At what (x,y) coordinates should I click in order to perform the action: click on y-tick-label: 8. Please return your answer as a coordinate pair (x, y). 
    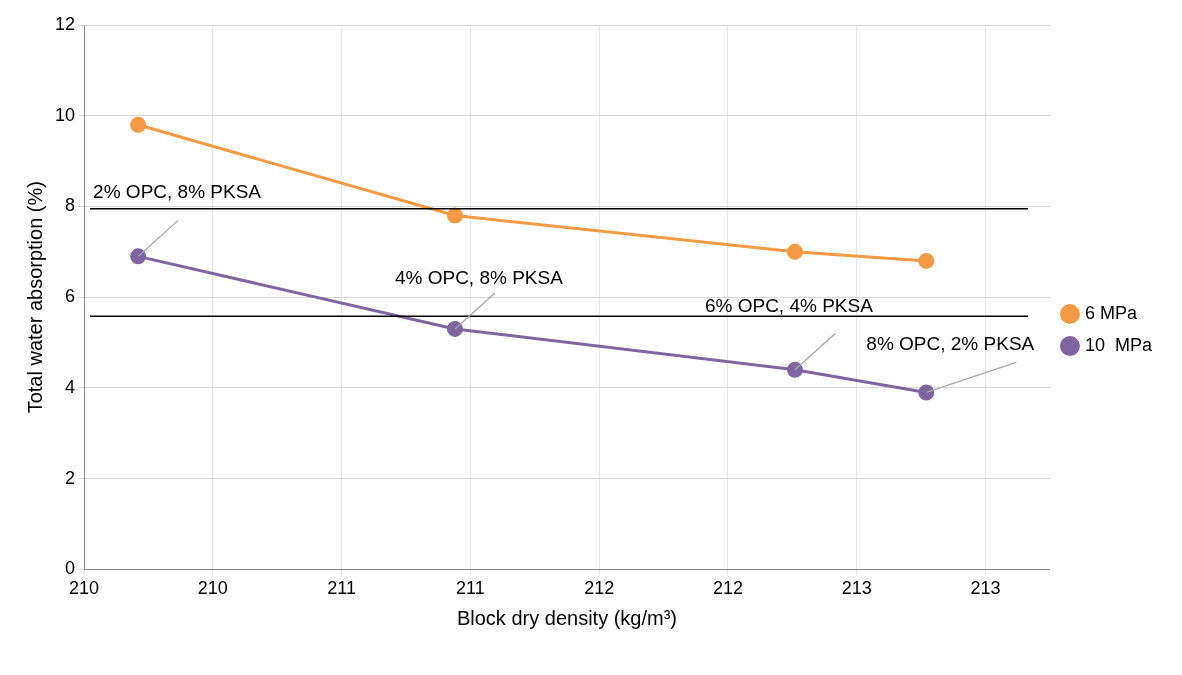
    Looking at the image, I should click on (70, 205).